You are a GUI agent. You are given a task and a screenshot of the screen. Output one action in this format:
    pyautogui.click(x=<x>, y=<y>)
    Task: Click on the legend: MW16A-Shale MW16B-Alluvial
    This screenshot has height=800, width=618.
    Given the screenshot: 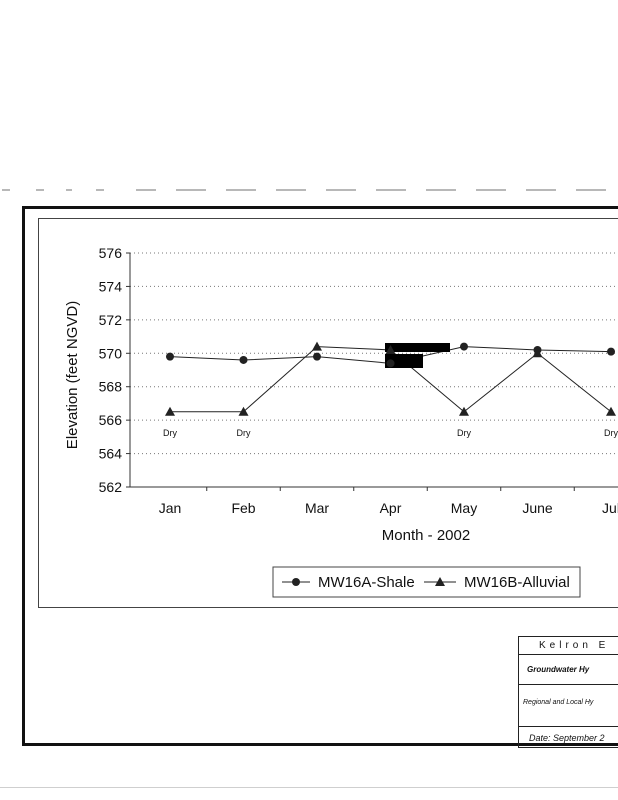 What is the action you would take?
    pyautogui.click(x=426, y=582)
    